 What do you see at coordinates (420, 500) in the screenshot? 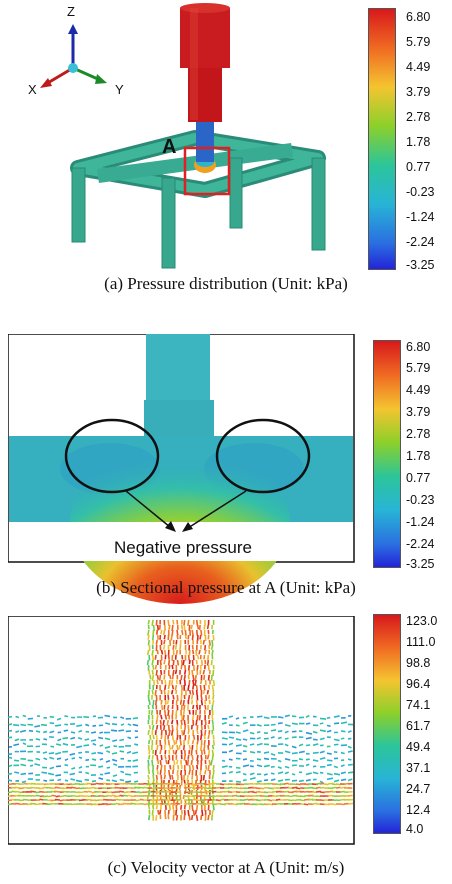
I see `colorbar-b-tick: -0.23` at bounding box center [420, 500].